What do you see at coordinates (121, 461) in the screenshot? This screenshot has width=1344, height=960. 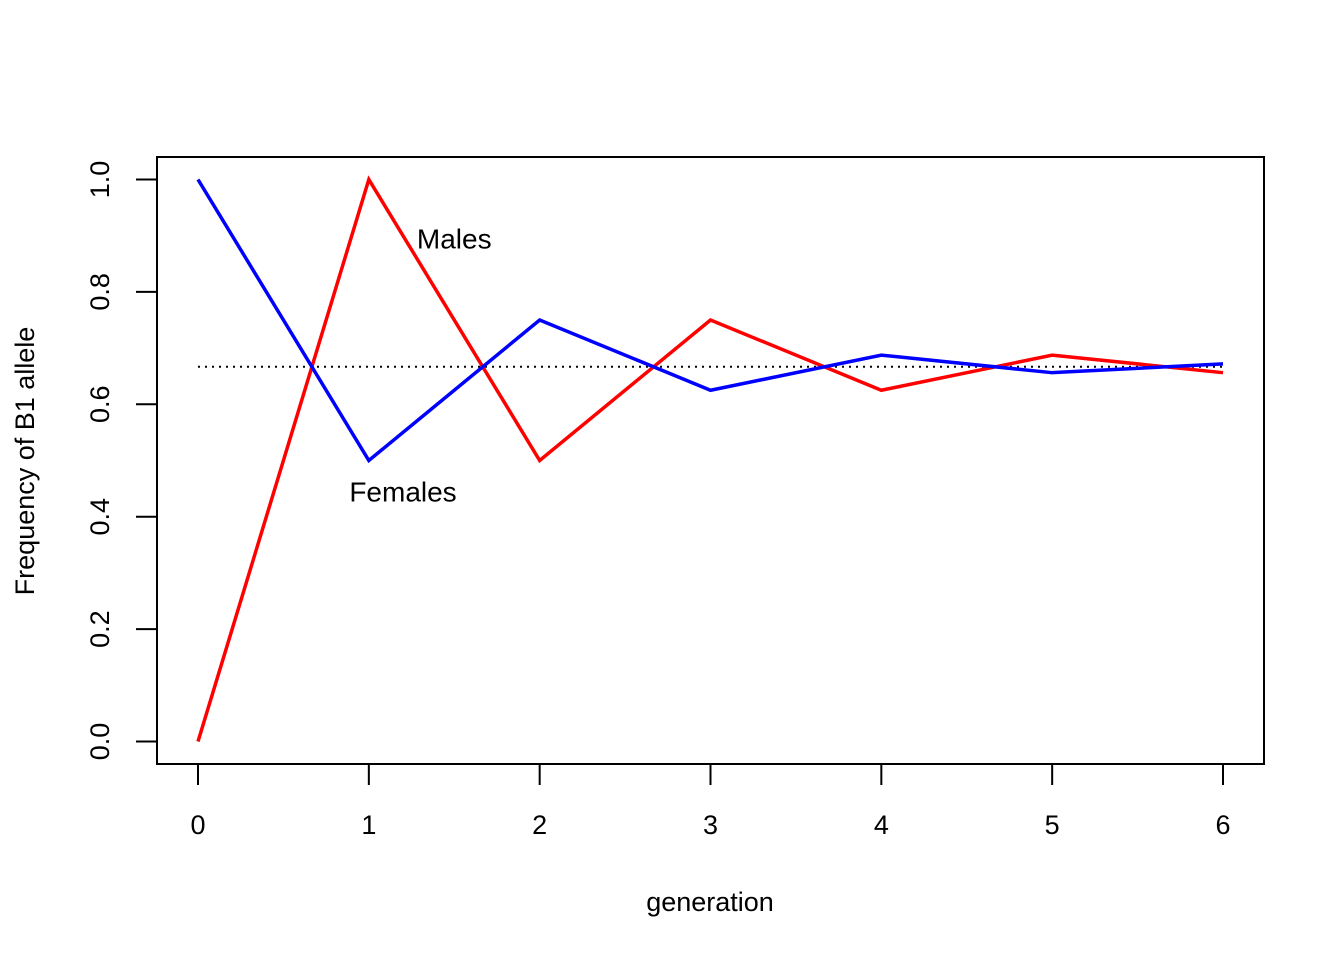 I see `y-axis: 0.0 0.2 0.4 0.6 0.8 1.0` at bounding box center [121, 461].